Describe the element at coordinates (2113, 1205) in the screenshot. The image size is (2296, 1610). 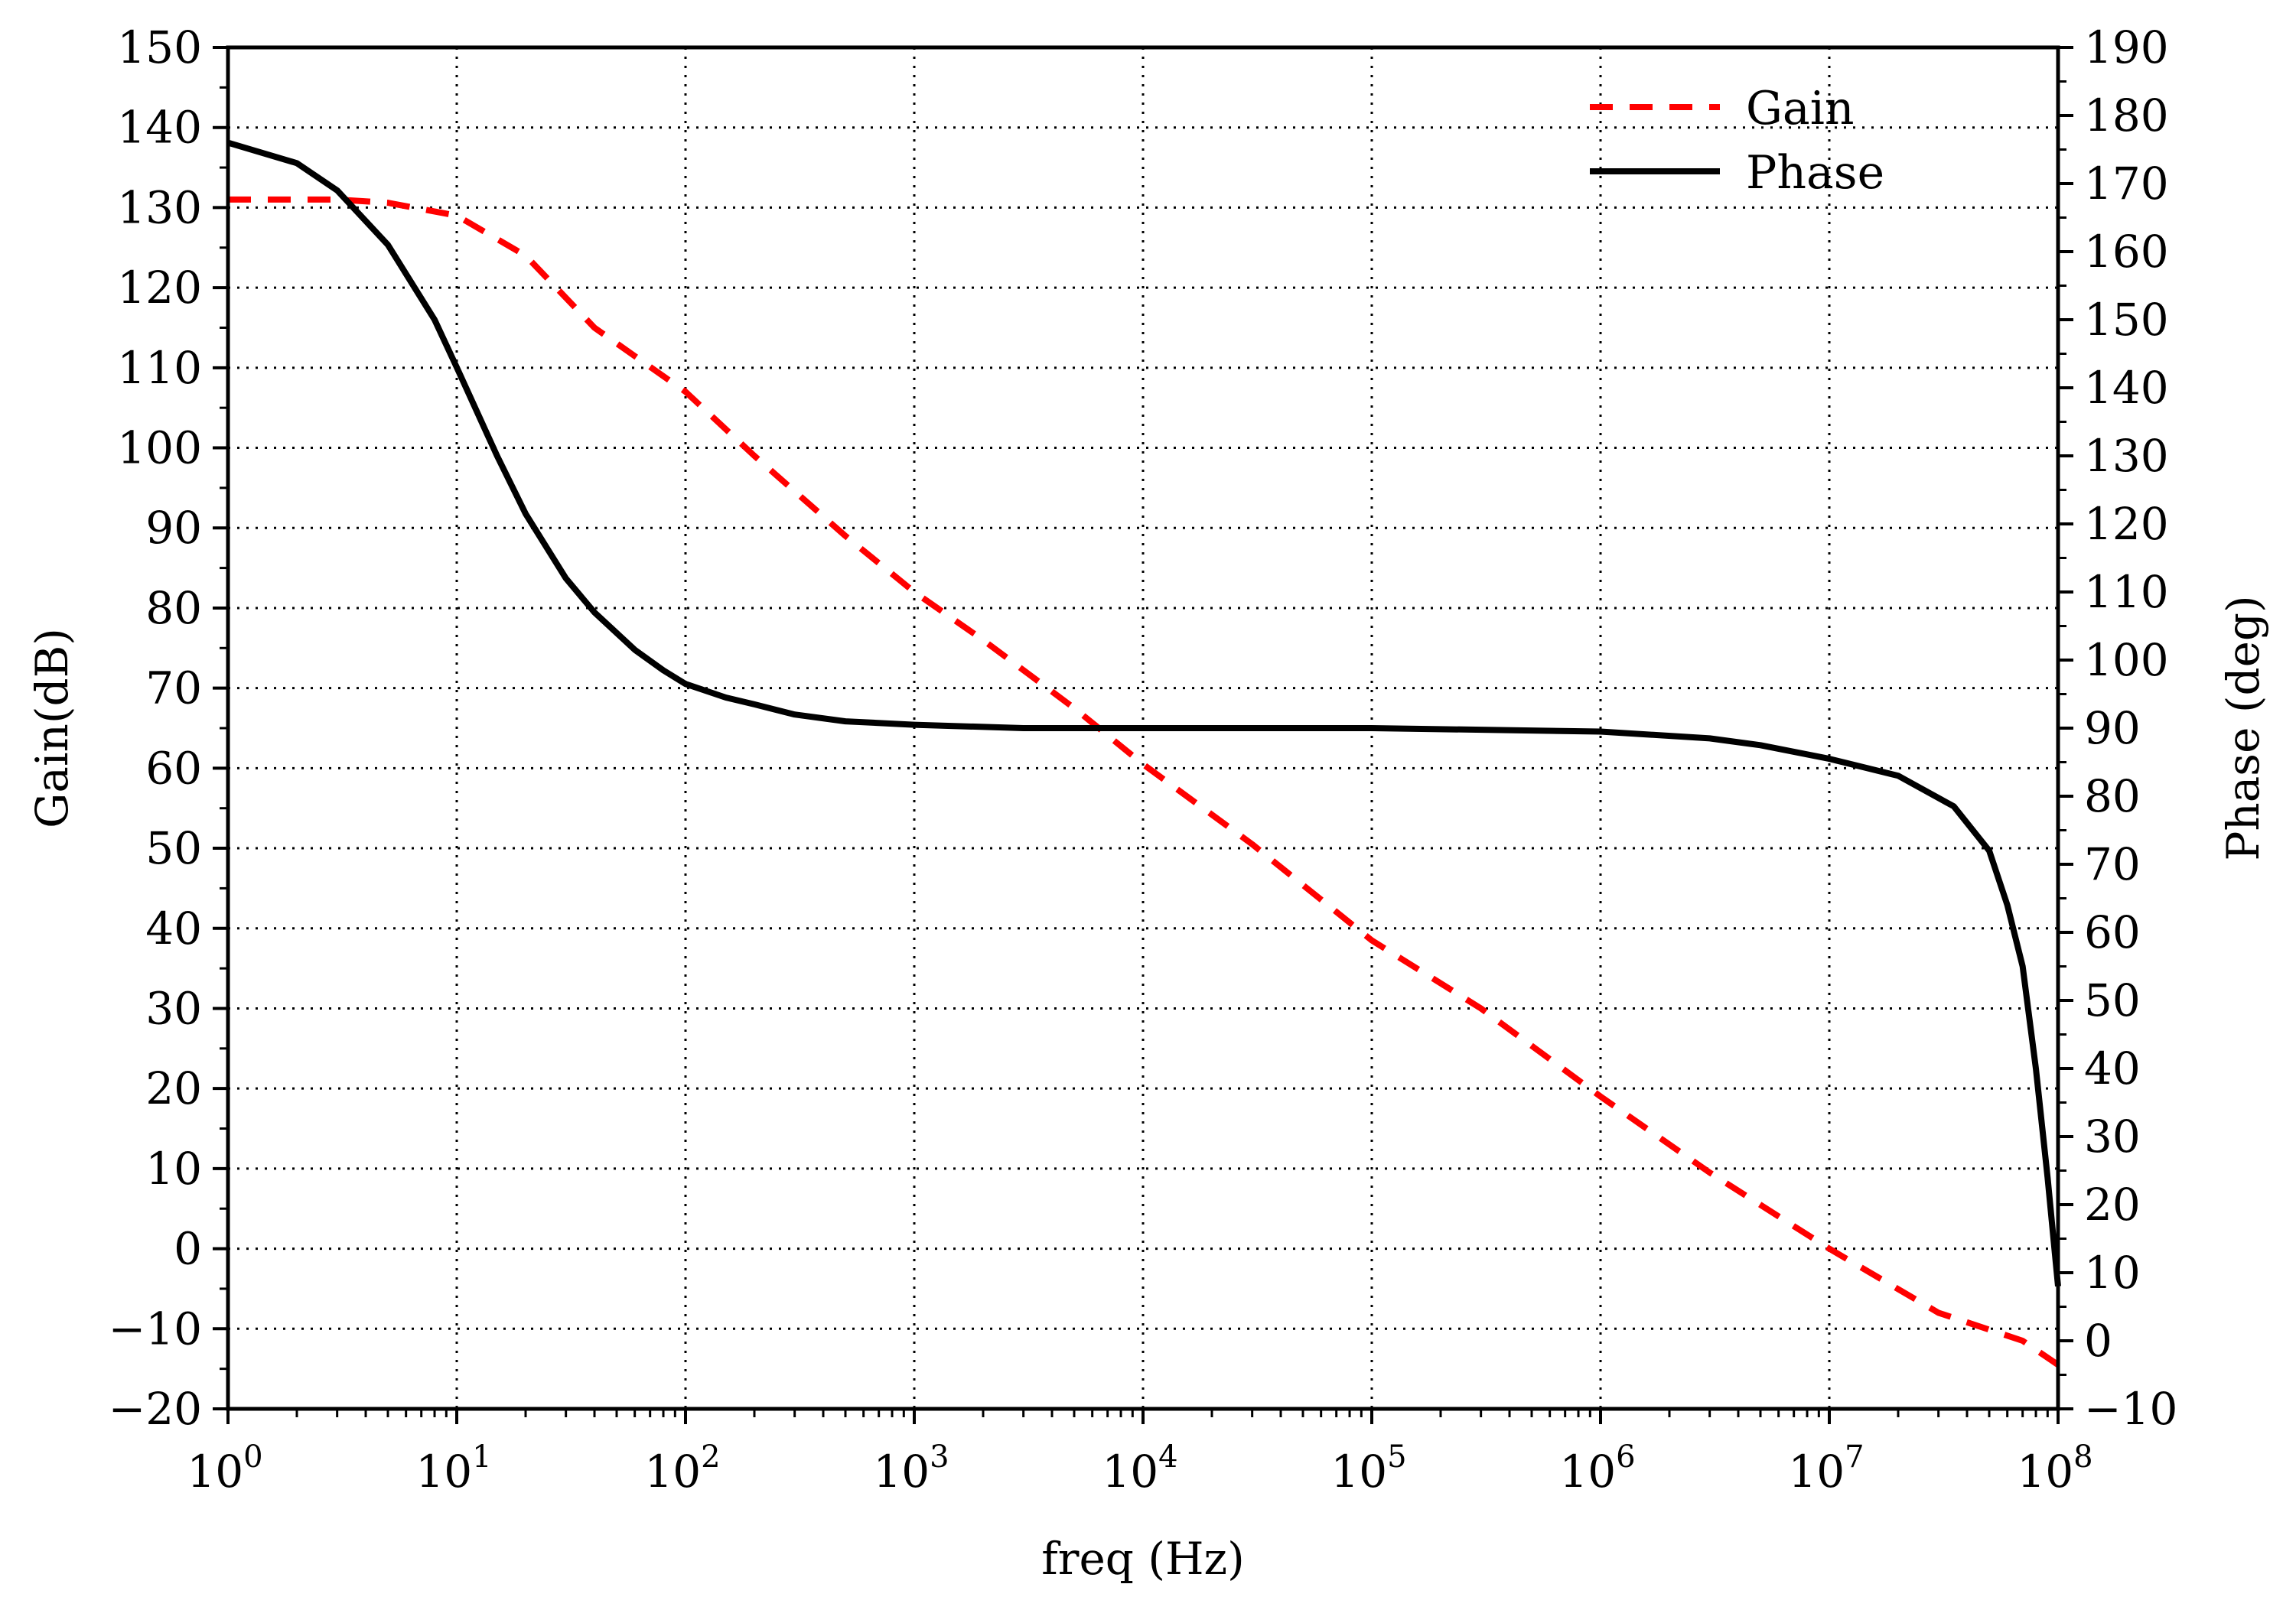
I see `y-right-tick-label: 20` at that location.